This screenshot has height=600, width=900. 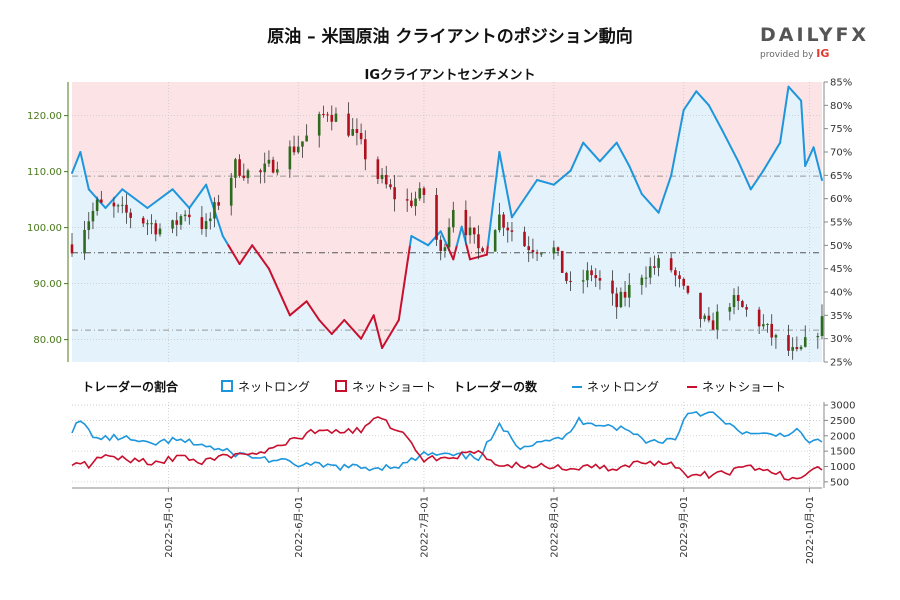 What do you see at coordinates (495, 386) in the screenshot?
I see `legend-count-heading: トレーダーの数` at bounding box center [495, 386].